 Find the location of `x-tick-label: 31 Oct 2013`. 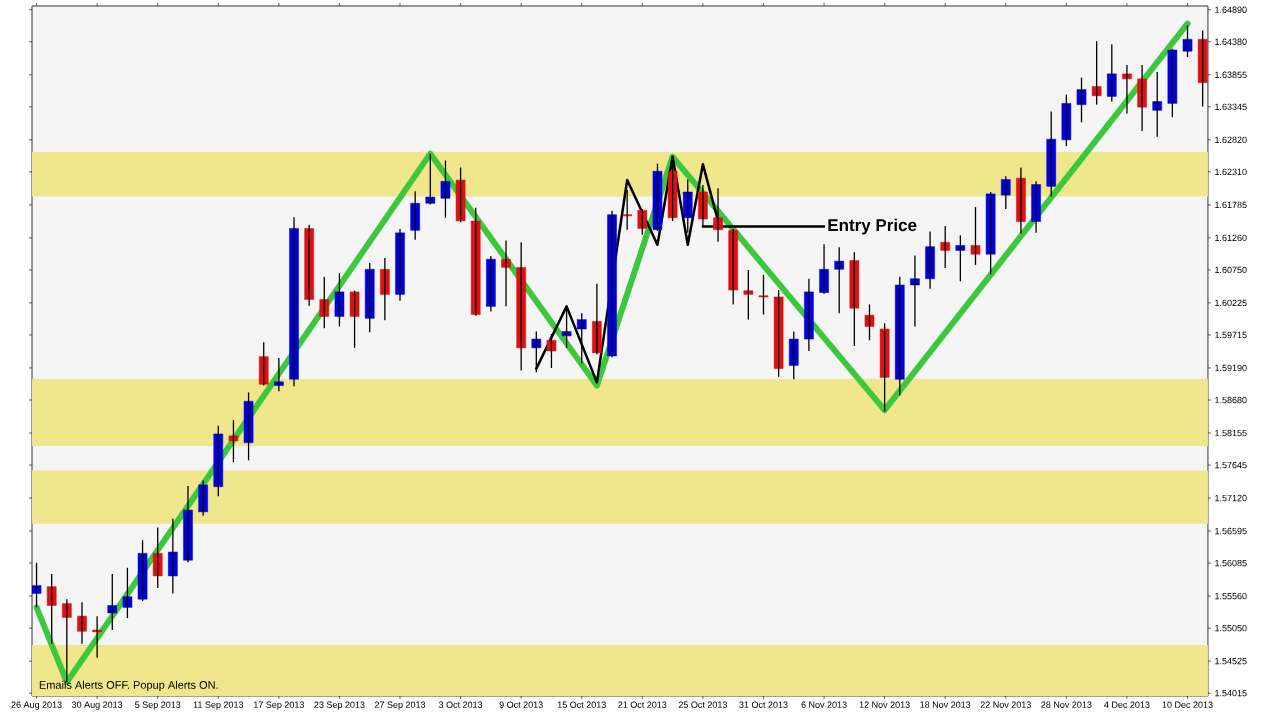

x-tick-label: 31 Oct 2013 is located at coordinates (763, 704).